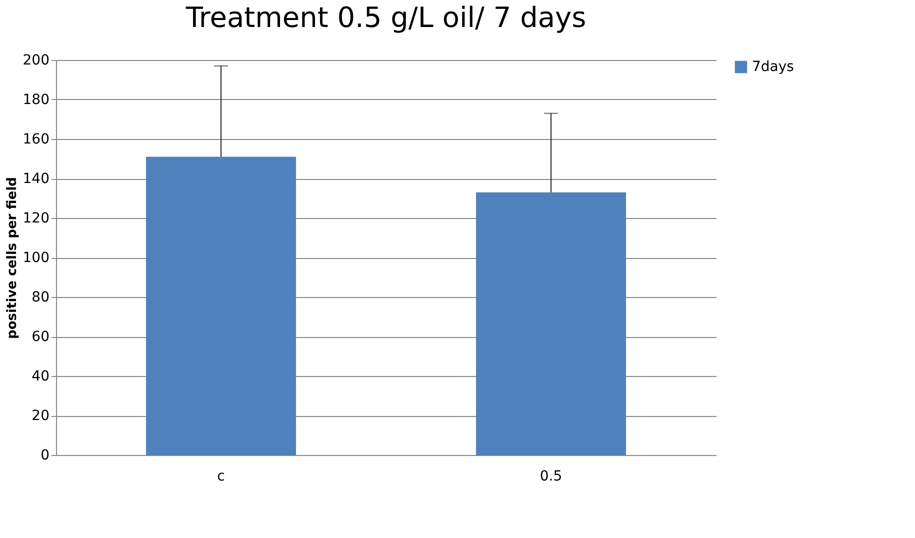  I want to click on x-tick-label: c, so click(221, 476).